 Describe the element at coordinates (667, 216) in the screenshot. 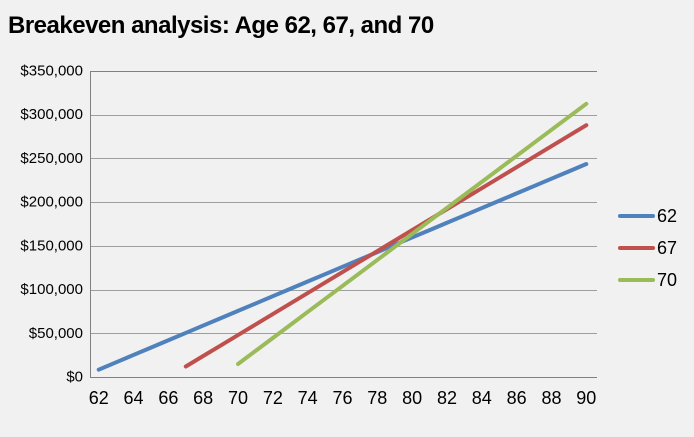

I see `legend-label-62: 62` at that location.